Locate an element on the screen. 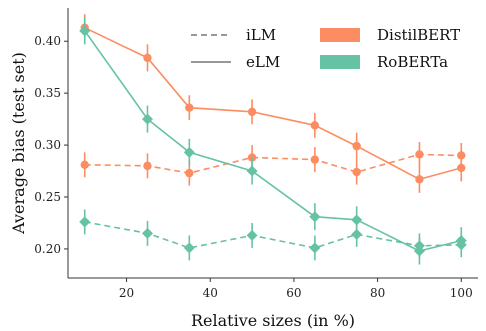  x-tick-label: 60 is located at coordinates (293, 293).